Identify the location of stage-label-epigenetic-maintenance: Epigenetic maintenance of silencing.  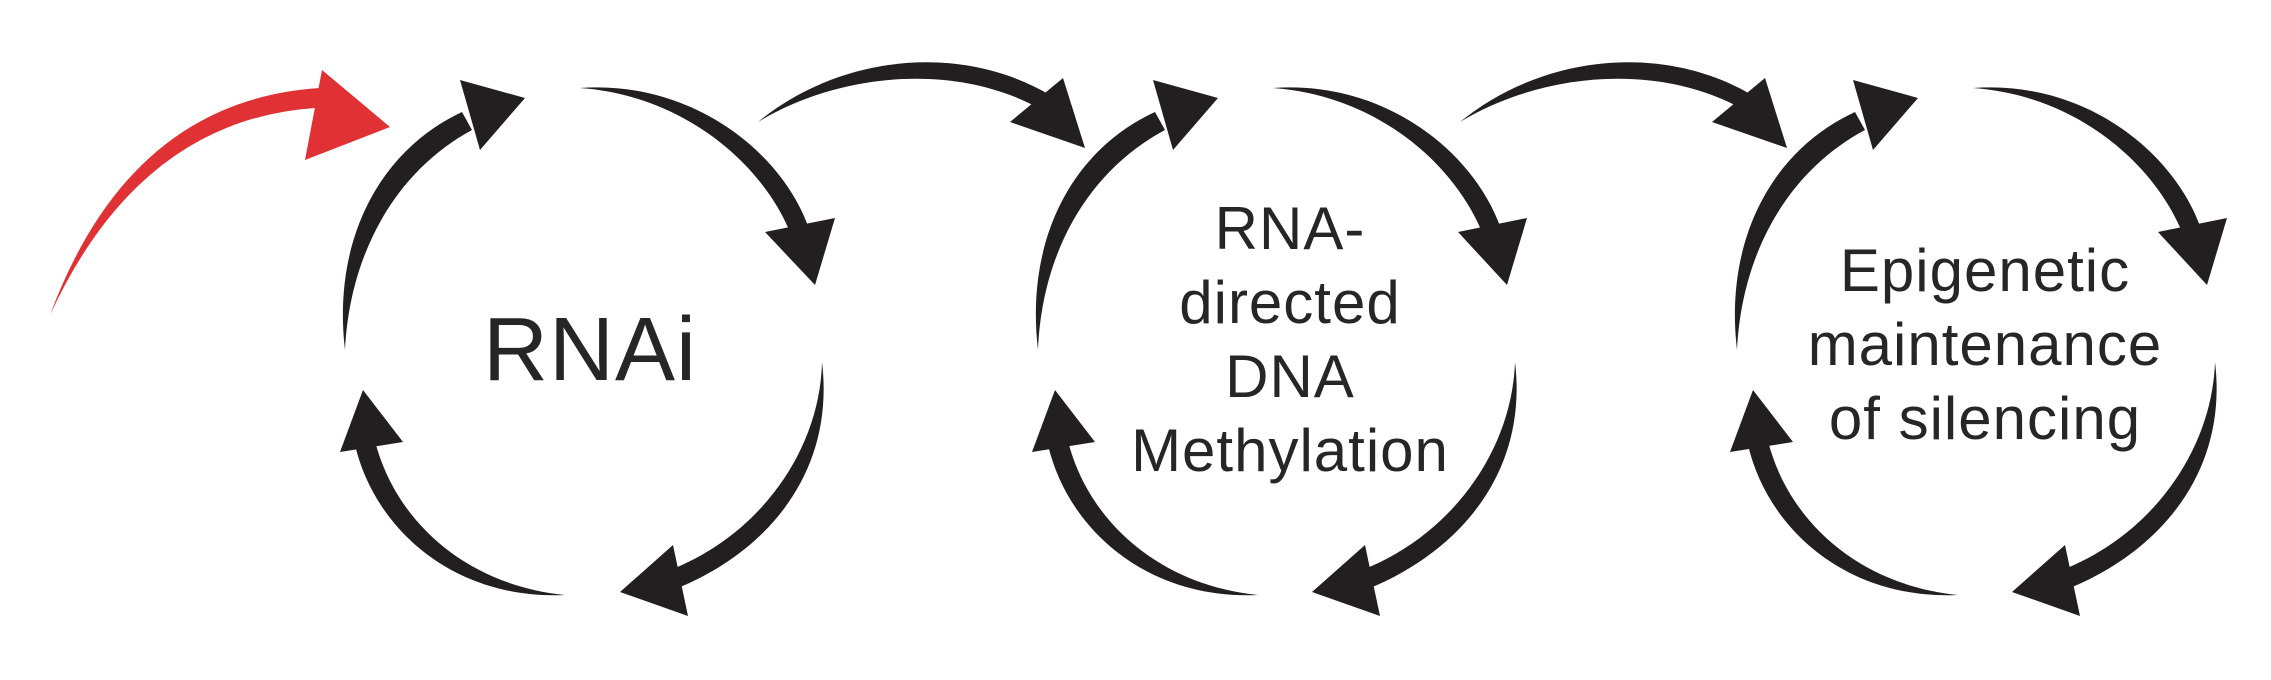
(1985, 344).